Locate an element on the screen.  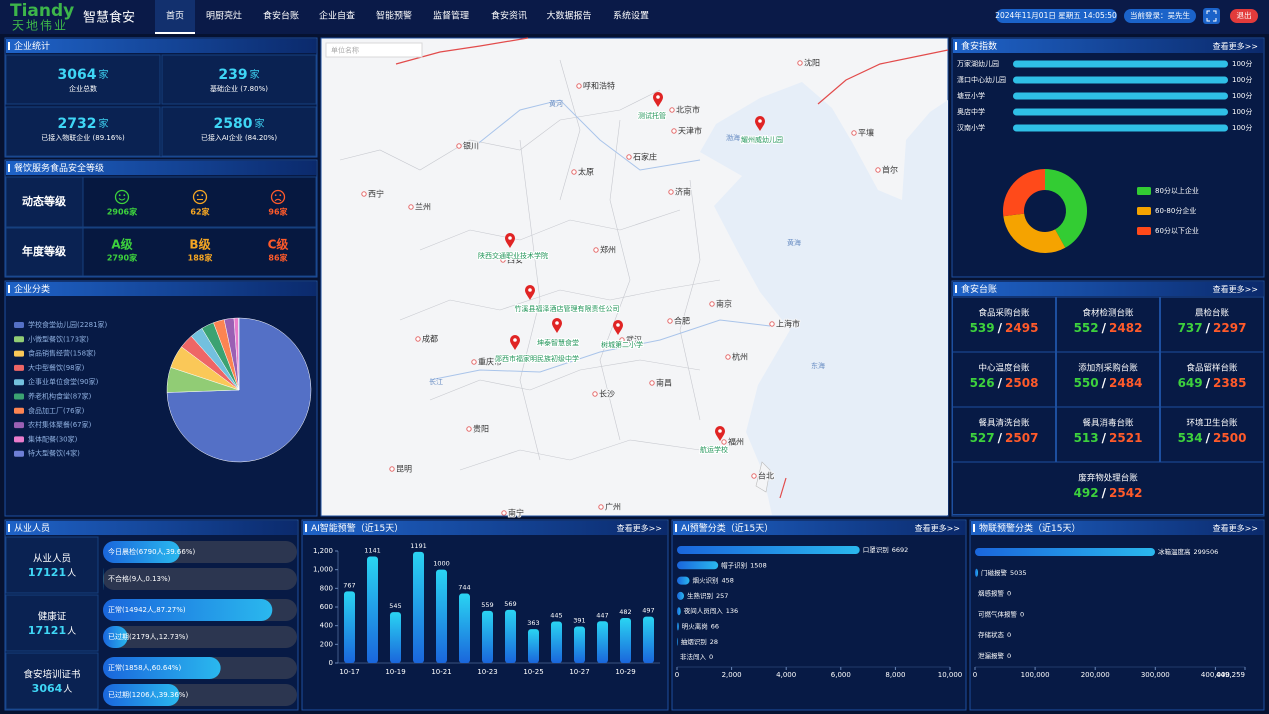
stat-label: 基础企业 (7.80%) is located at coordinates (239, 88).